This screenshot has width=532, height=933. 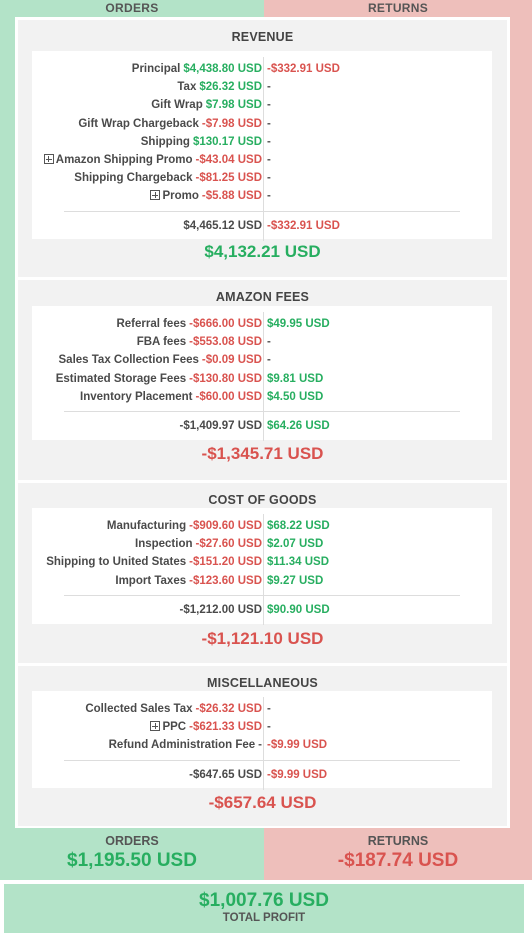 What do you see at coordinates (132, 8) in the screenshot?
I see `orders-column-header: ORDERS` at bounding box center [132, 8].